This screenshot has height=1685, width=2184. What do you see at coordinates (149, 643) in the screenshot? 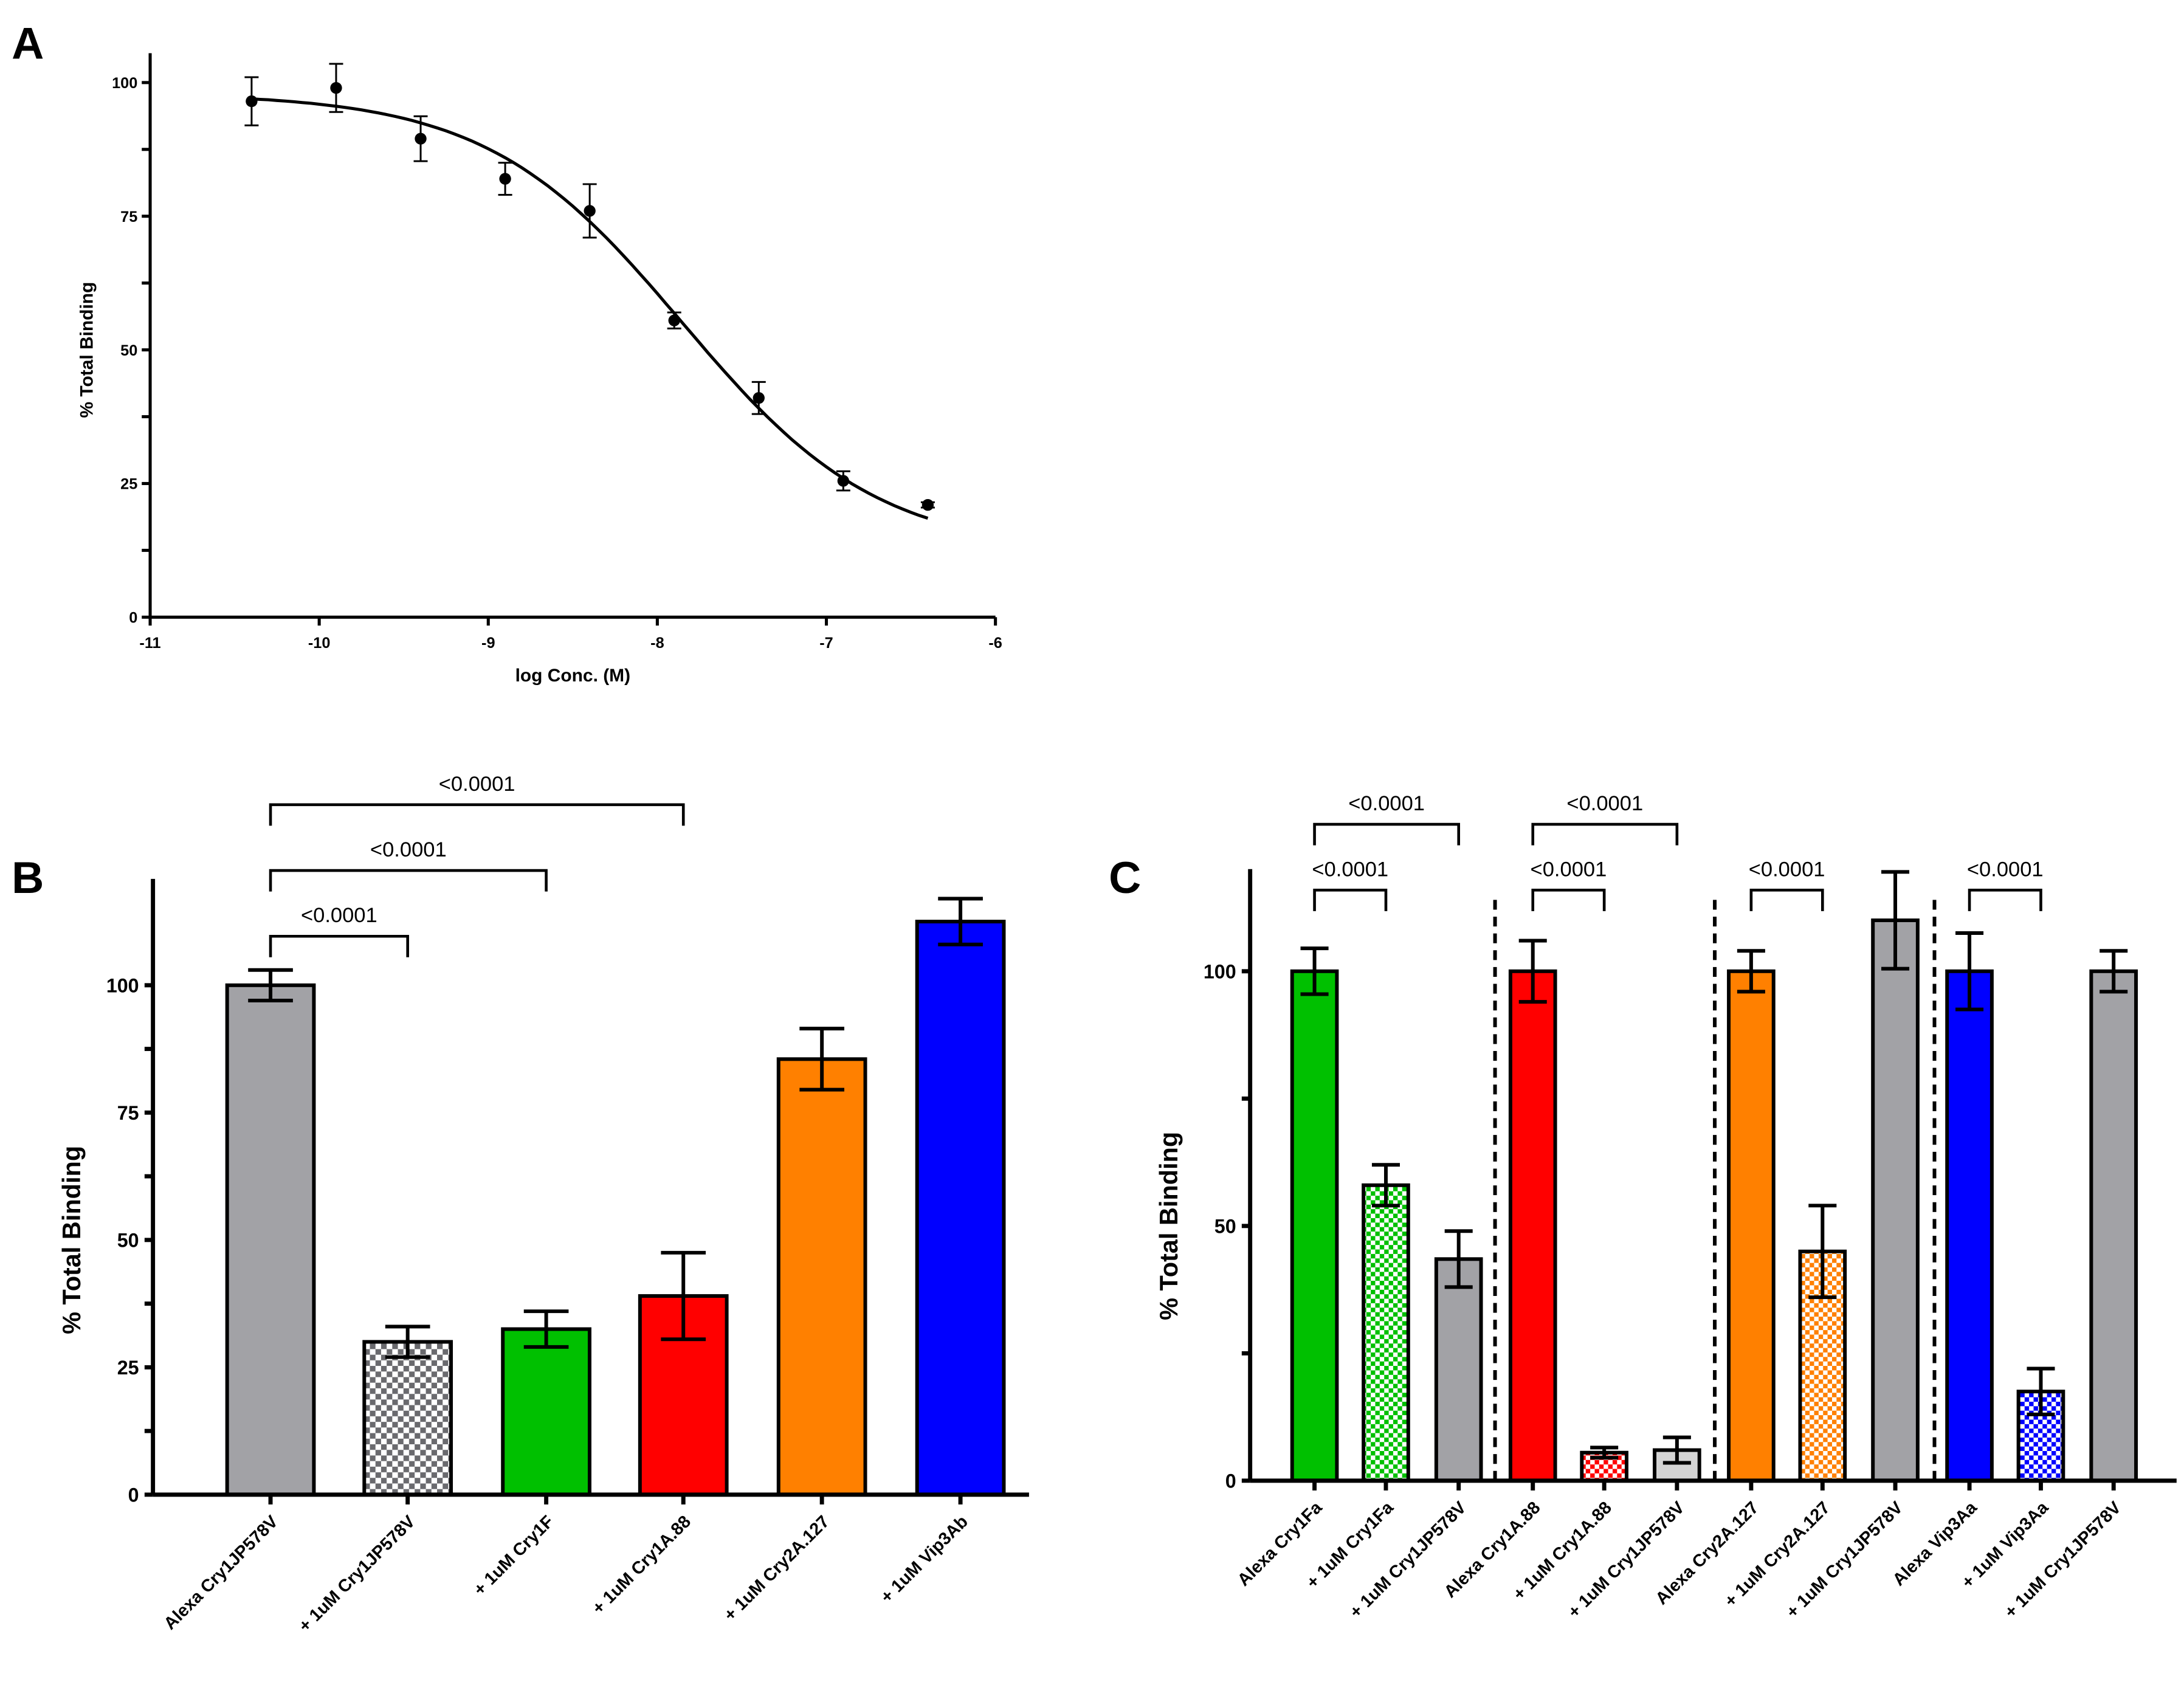
I see `x-tick-label: -11` at bounding box center [149, 643].